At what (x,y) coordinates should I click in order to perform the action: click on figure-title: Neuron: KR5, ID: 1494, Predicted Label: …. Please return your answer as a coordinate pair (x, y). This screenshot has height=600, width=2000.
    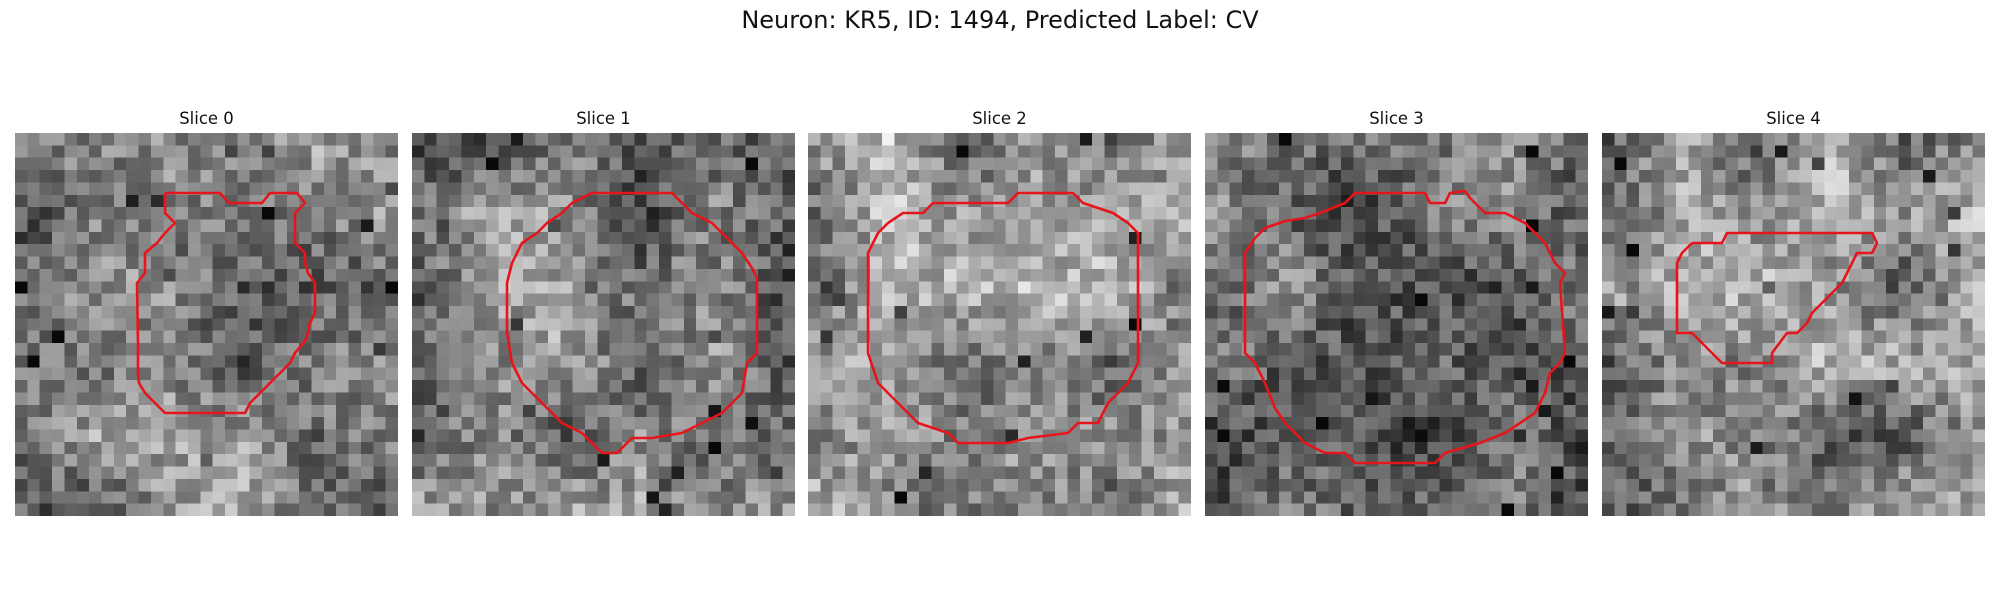
    Looking at the image, I should click on (1000, 20).